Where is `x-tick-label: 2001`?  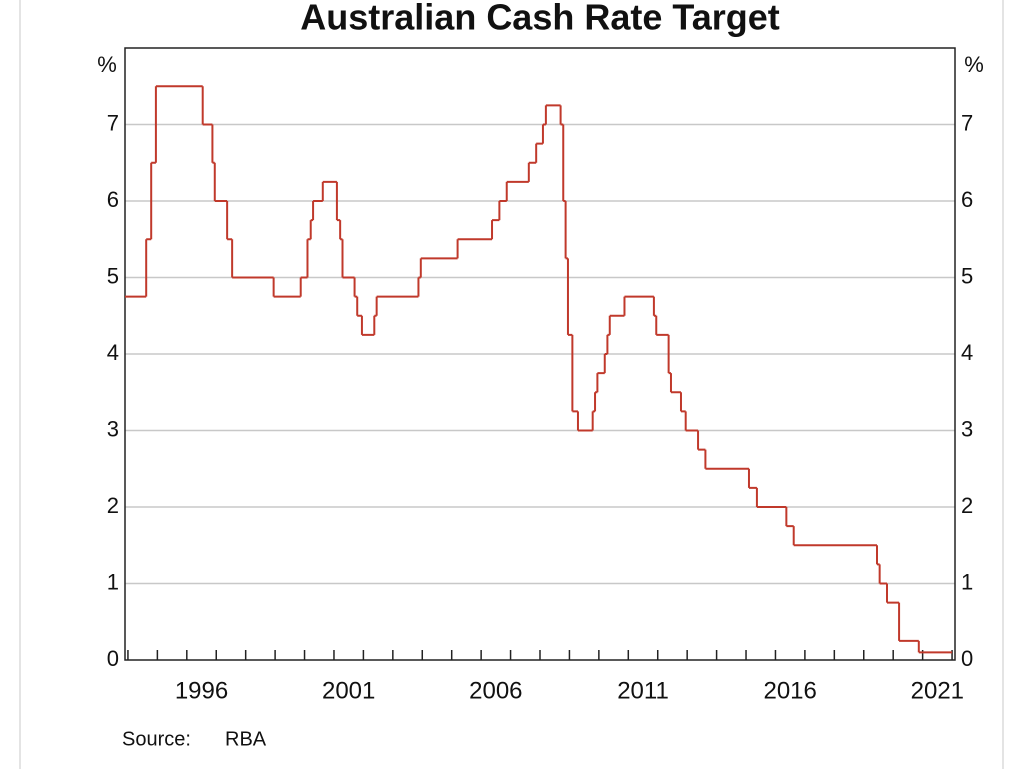
x-tick-label: 2001 is located at coordinates (348, 690).